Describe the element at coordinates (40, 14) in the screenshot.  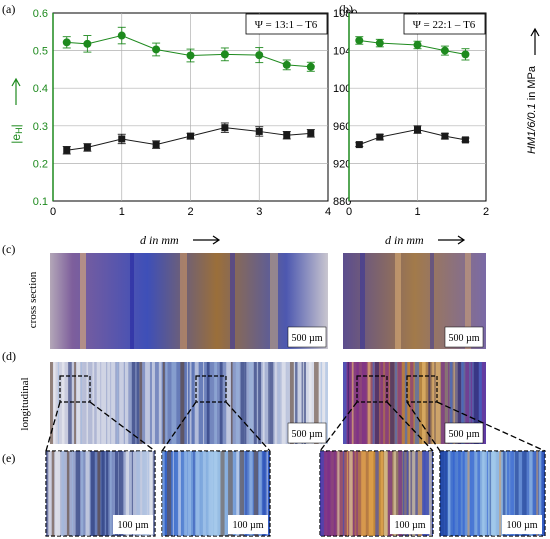
I see `y-tick-label-left: 0.6` at that location.